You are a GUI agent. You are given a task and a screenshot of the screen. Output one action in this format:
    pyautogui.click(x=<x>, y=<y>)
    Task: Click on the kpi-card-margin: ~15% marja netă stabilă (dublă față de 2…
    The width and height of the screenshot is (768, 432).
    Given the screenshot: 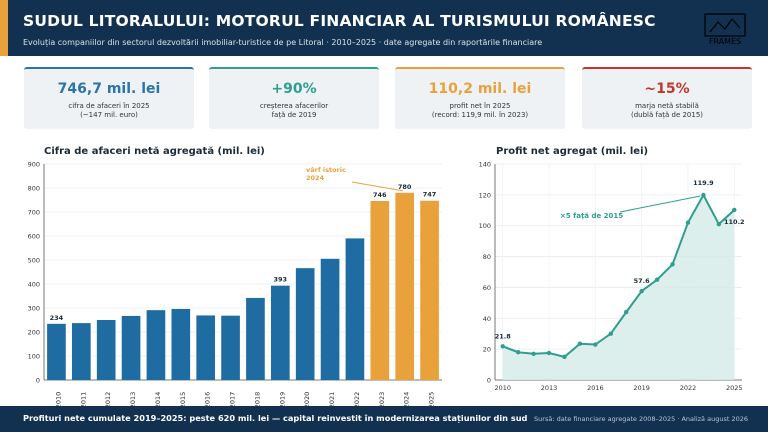 What is the action you would take?
    pyautogui.click(x=667, y=98)
    